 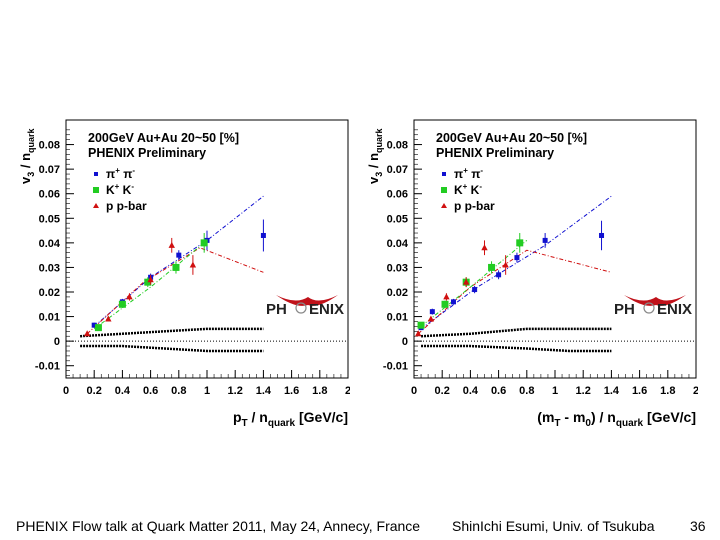 I want to click on fit-pi-line, so click(x=516, y=262).